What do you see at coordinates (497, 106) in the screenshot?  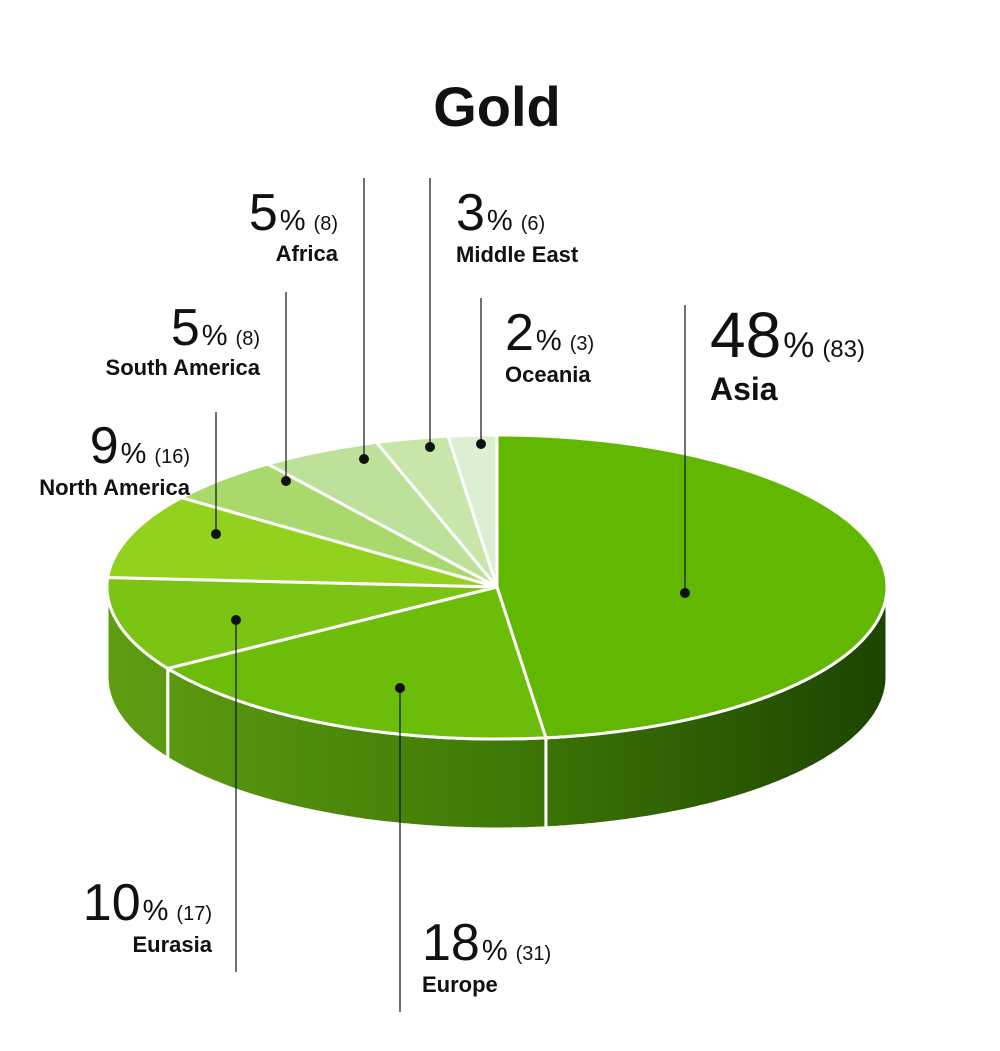 I see `chart-title: Gold` at bounding box center [497, 106].